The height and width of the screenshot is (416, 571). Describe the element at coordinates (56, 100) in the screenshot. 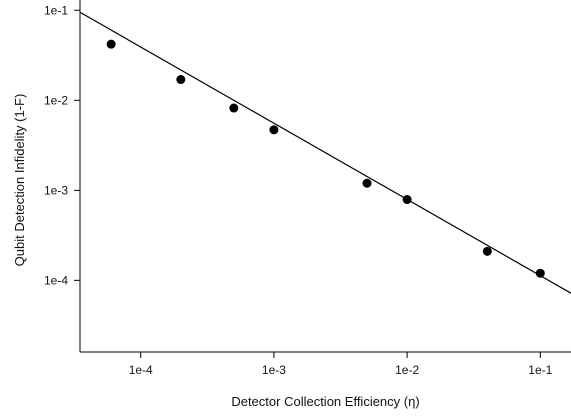

I see `y-tick-label: 1e-2` at that location.